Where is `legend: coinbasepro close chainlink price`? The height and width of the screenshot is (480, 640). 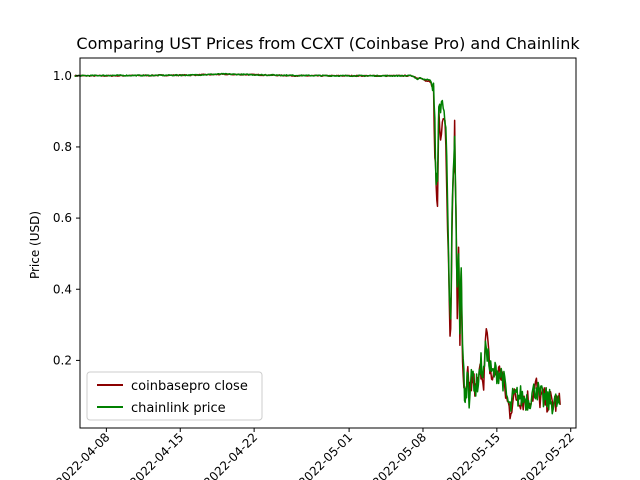
legend: coinbasepro close chainlink price is located at coordinates (174, 396).